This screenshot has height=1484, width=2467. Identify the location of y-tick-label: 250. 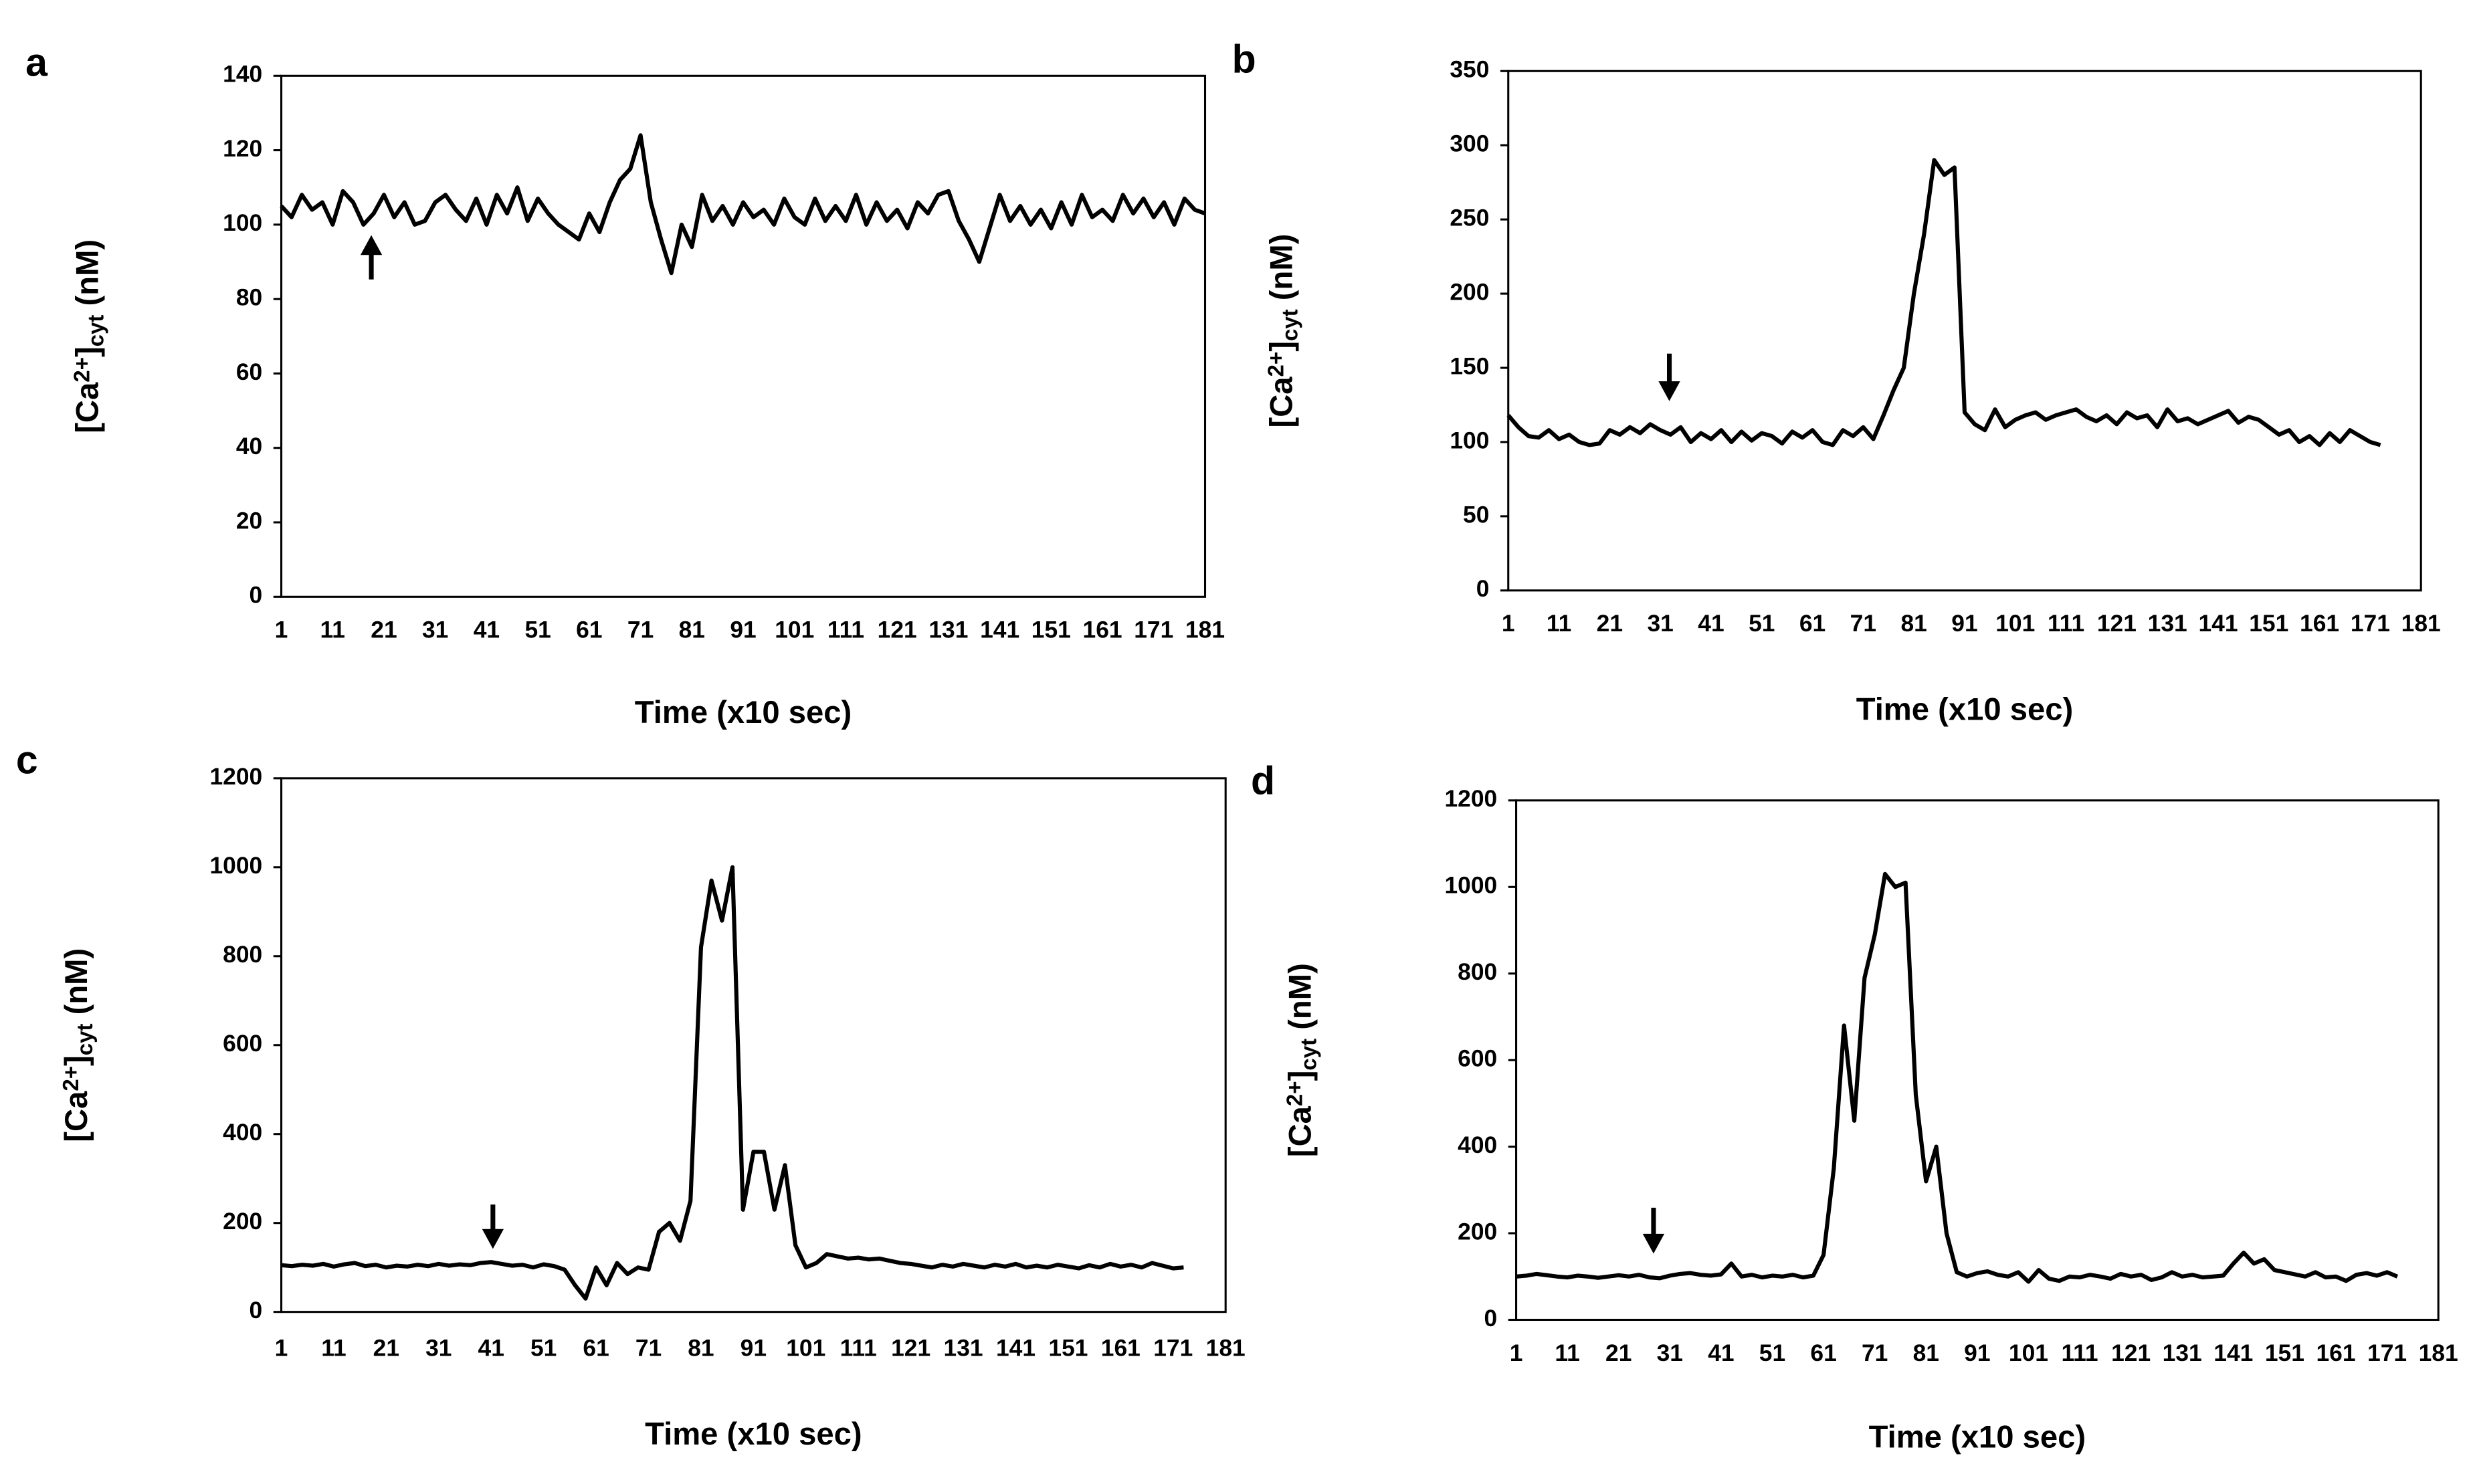
(1469, 217).